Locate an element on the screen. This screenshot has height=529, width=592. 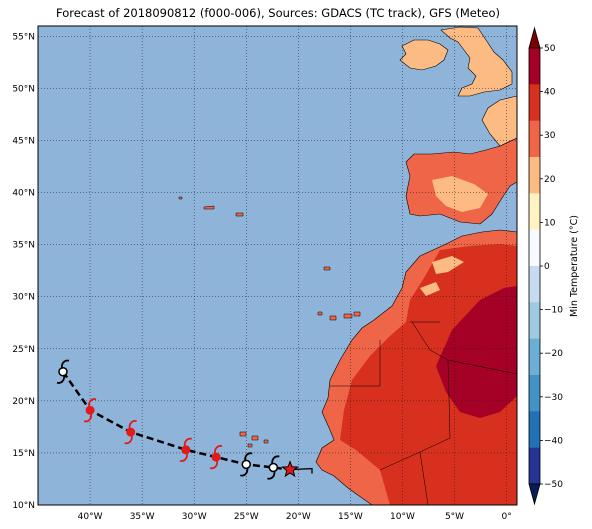
iberia-highland is located at coordinates (460, 194).